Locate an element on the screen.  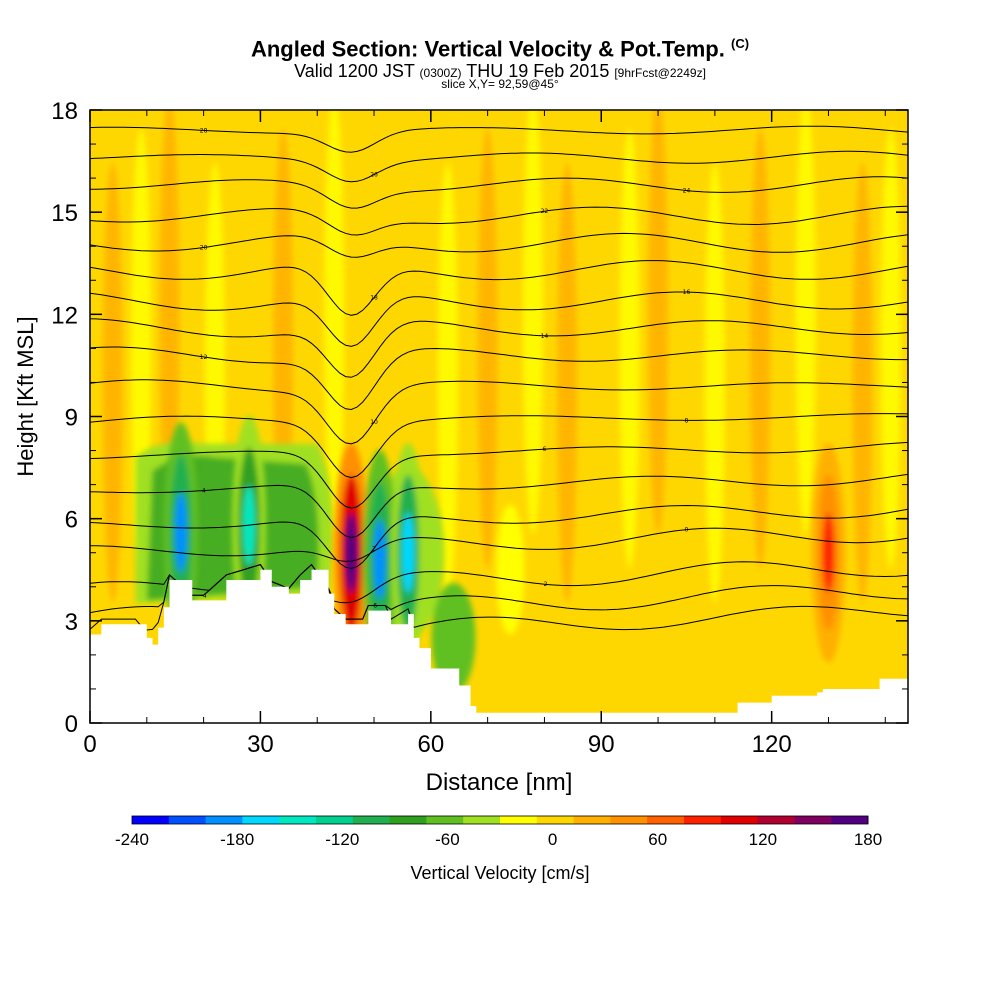
colorbar-tick-label: 60 is located at coordinates (657, 839).